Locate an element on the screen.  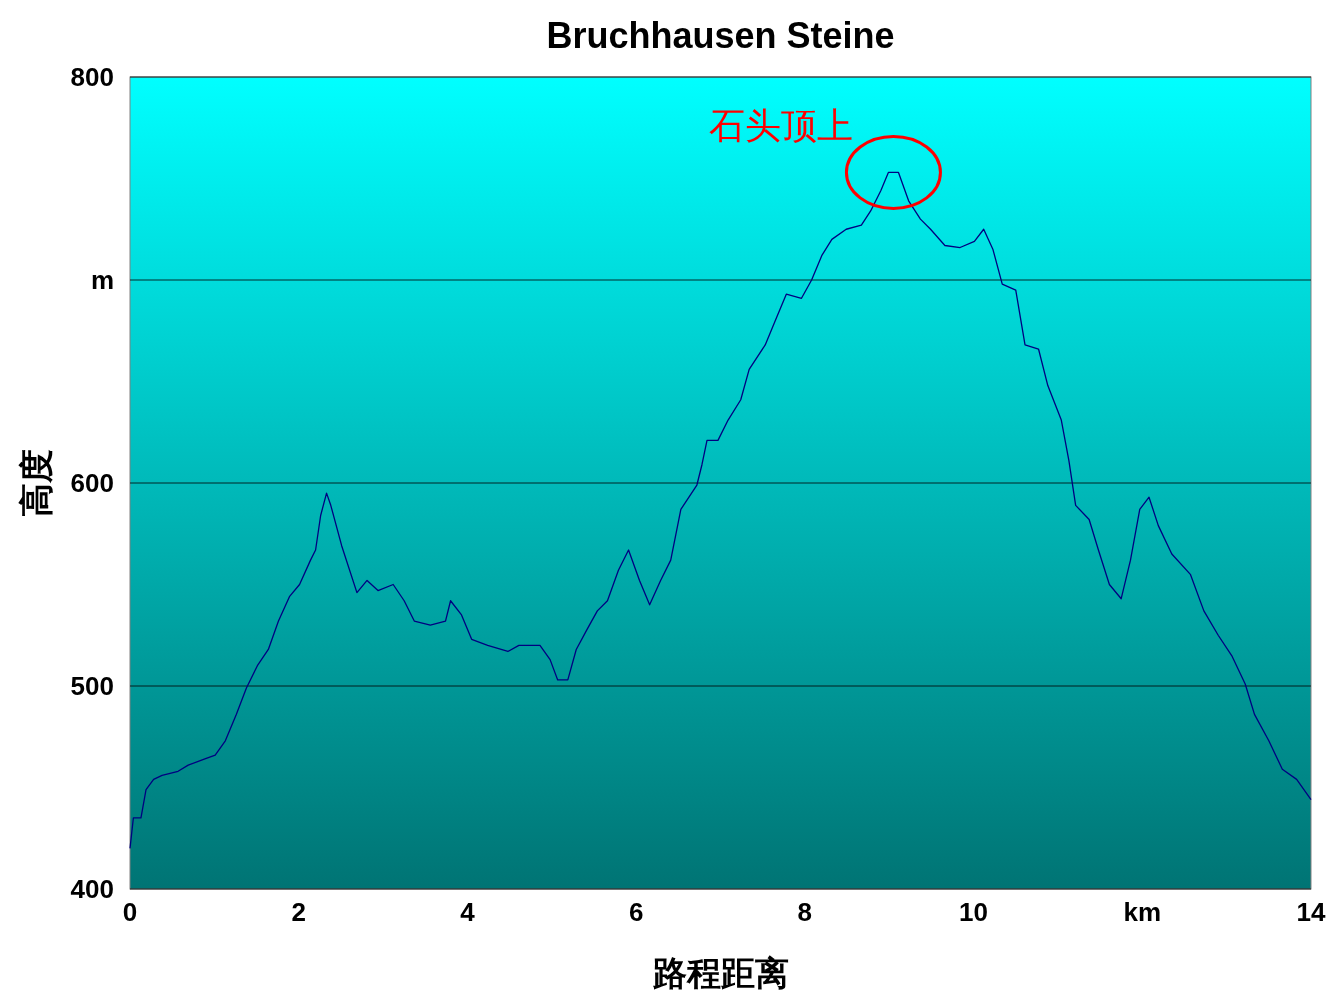
y-tick-label: 600 is located at coordinates (92, 483).